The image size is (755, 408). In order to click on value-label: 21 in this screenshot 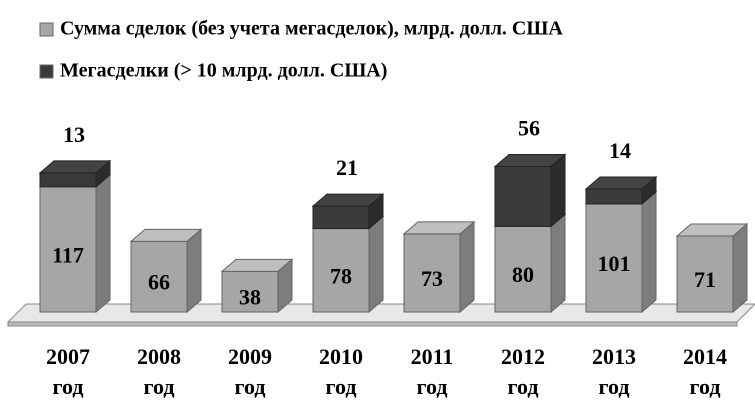, I will do `click(347, 167)`.